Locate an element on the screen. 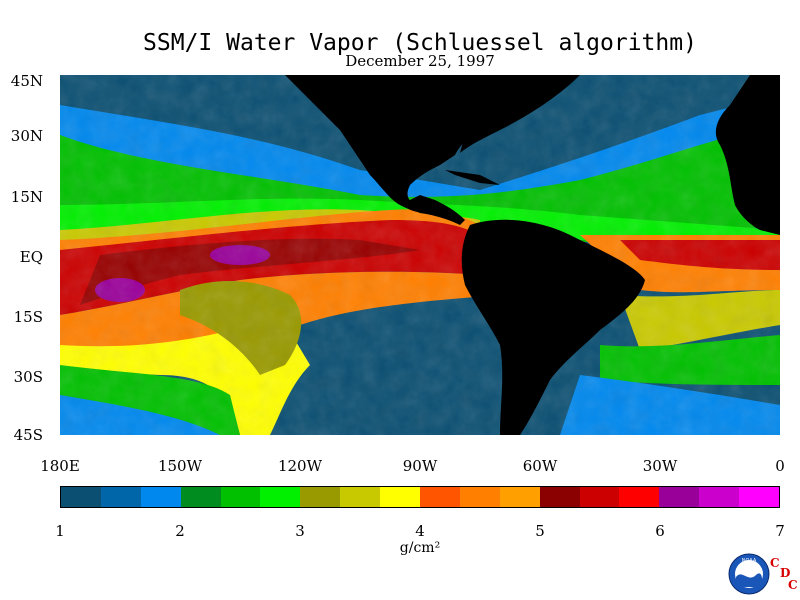 This screenshot has height=600, width=800. colorbar-label: 2 is located at coordinates (180, 531).